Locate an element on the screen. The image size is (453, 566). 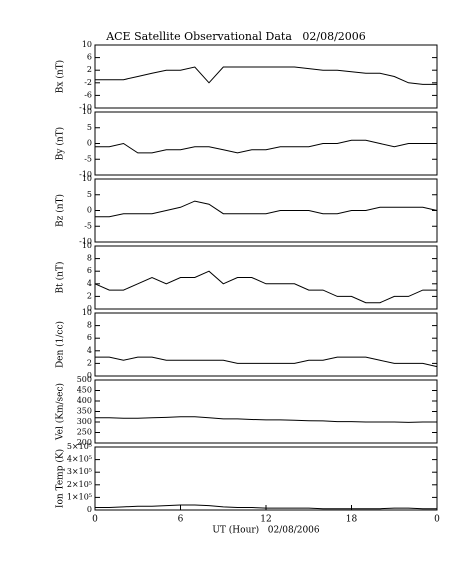
y-tick-label: 200 is located at coordinates (84, 442).